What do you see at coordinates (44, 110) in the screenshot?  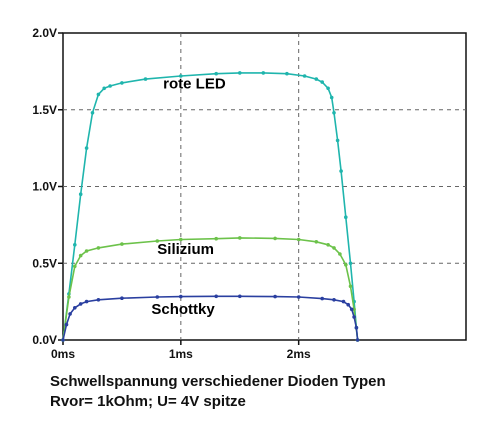 I see `y-tick-label: 1.5V` at bounding box center [44, 110].